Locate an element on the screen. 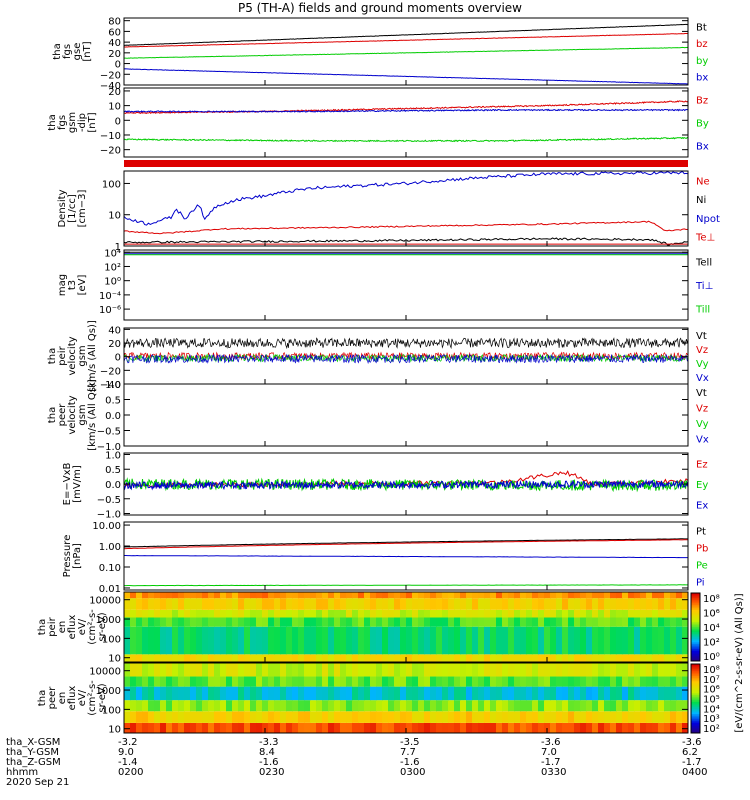 This screenshot has height=800, width=750. heatmap-cell-b5-c82 is located at coordinates (619, 670).